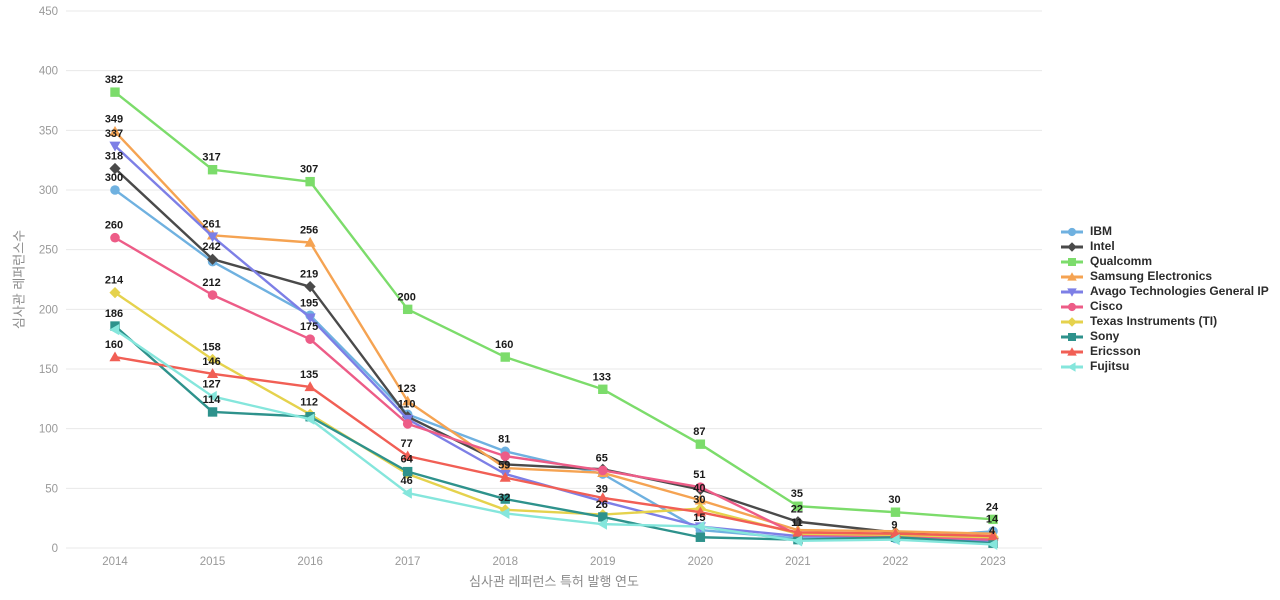  What do you see at coordinates (797, 510) in the screenshot?
I see `point-label: 22` at bounding box center [797, 510].